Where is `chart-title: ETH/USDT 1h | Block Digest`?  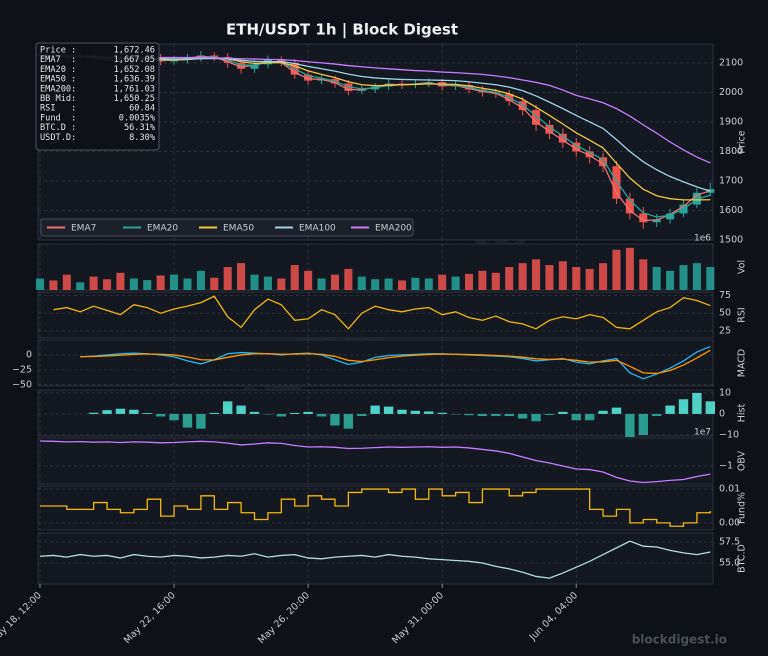 chart-title: ETH/USDT 1h | Block Digest is located at coordinates (342, 30).